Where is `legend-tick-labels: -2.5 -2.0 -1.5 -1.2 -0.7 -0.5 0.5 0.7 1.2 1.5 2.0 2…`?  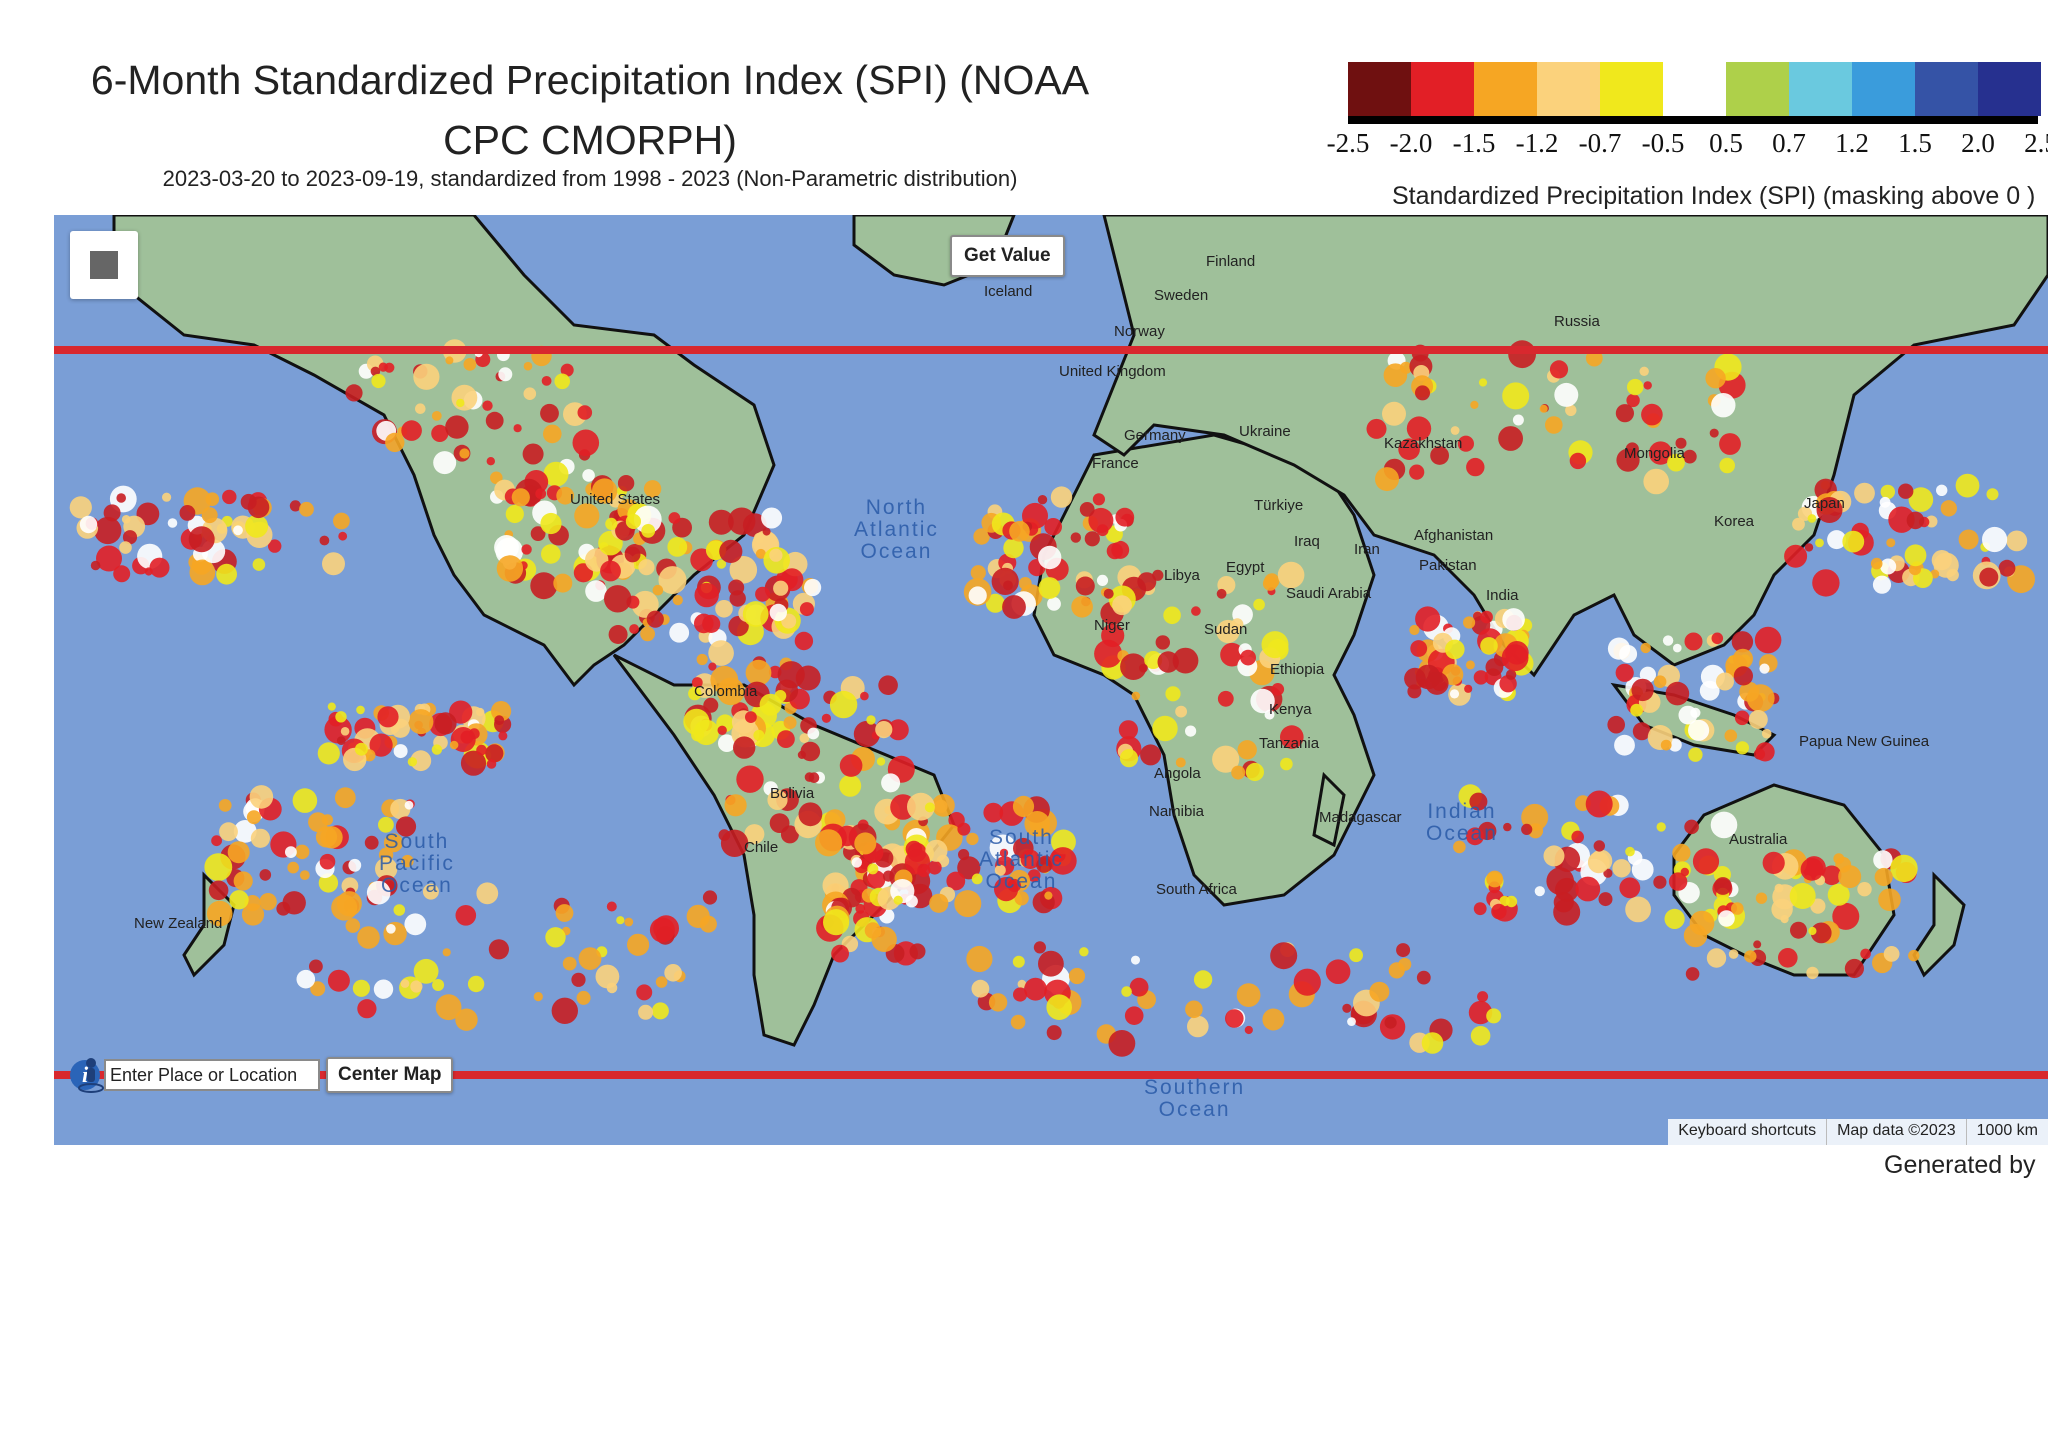
legend-tick-labels: -2.5 -2.0 -1.5 -1.2 -0.7 -0.5 0.5 0.7 1.2 1.5 2.0 2… is located at coordinates (1687, 145).